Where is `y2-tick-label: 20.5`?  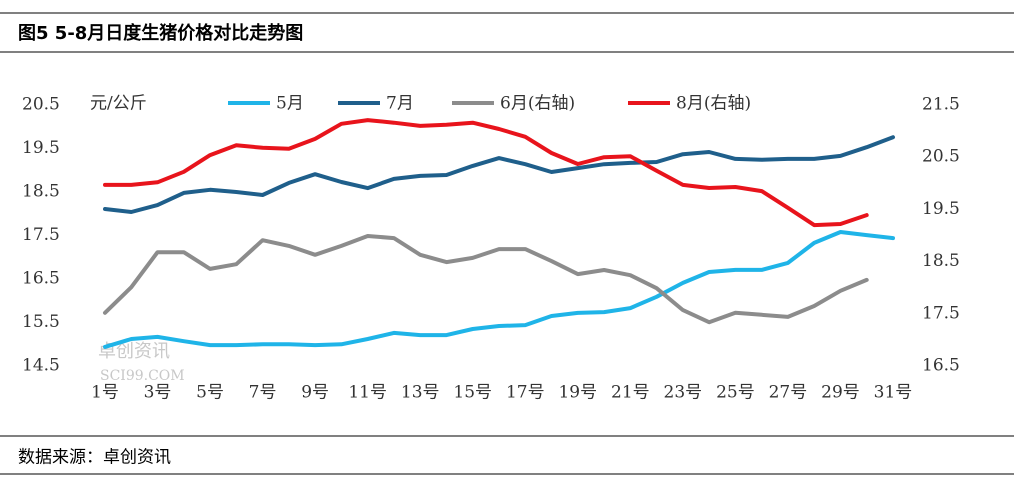
y2-tick-label: 20.5 is located at coordinates (941, 157).